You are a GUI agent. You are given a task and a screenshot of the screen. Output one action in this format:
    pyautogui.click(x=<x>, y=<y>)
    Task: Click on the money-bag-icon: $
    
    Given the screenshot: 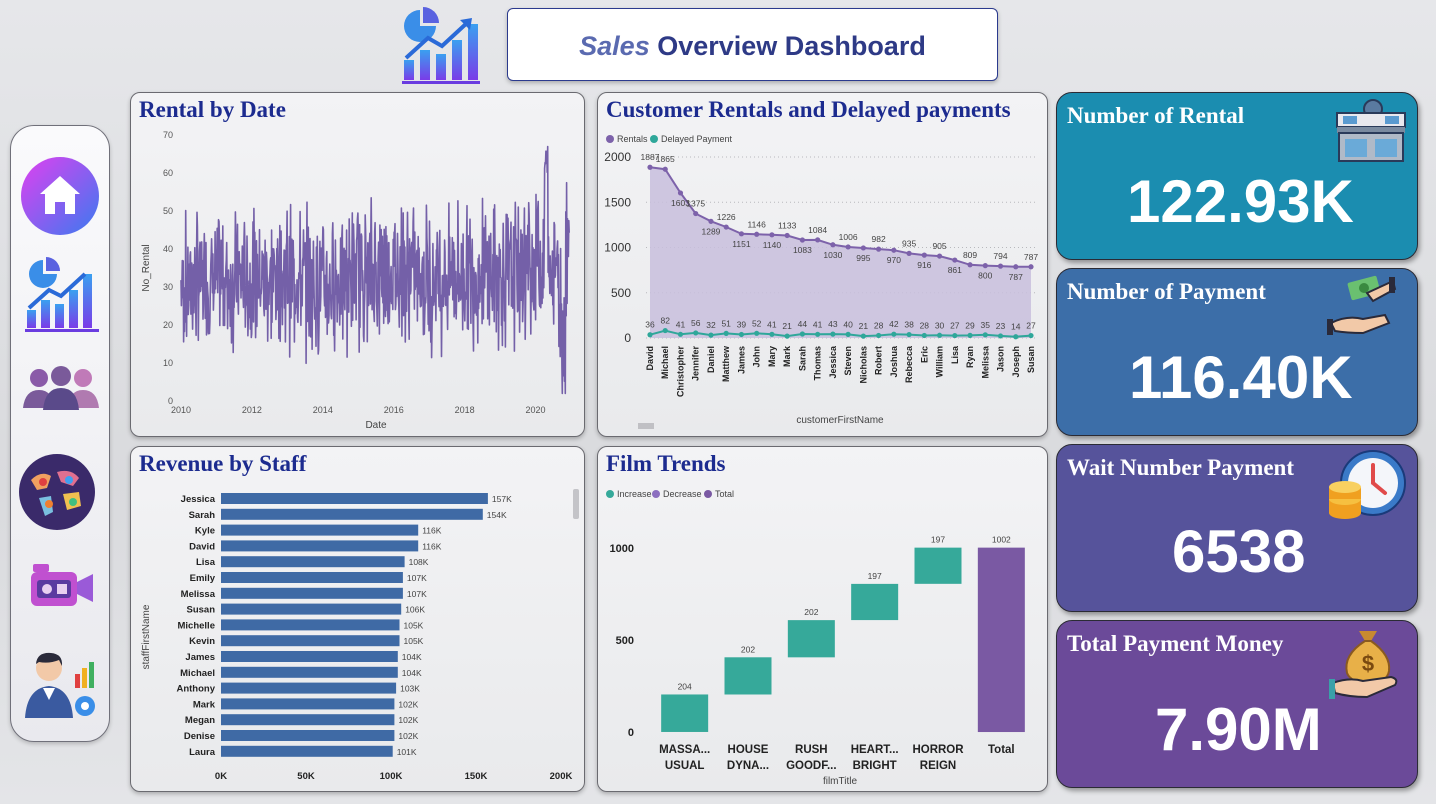 What is the action you would take?
    pyautogui.click(x=1367, y=663)
    